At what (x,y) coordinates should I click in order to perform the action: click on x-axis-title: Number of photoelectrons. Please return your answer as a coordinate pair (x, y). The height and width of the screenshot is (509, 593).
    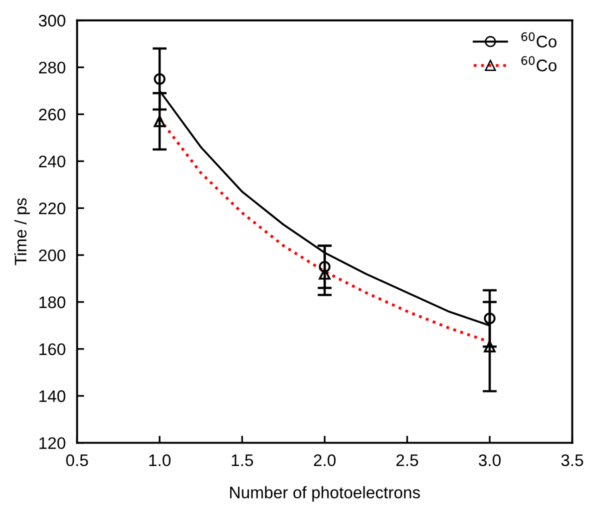
    Looking at the image, I should click on (325, 494).